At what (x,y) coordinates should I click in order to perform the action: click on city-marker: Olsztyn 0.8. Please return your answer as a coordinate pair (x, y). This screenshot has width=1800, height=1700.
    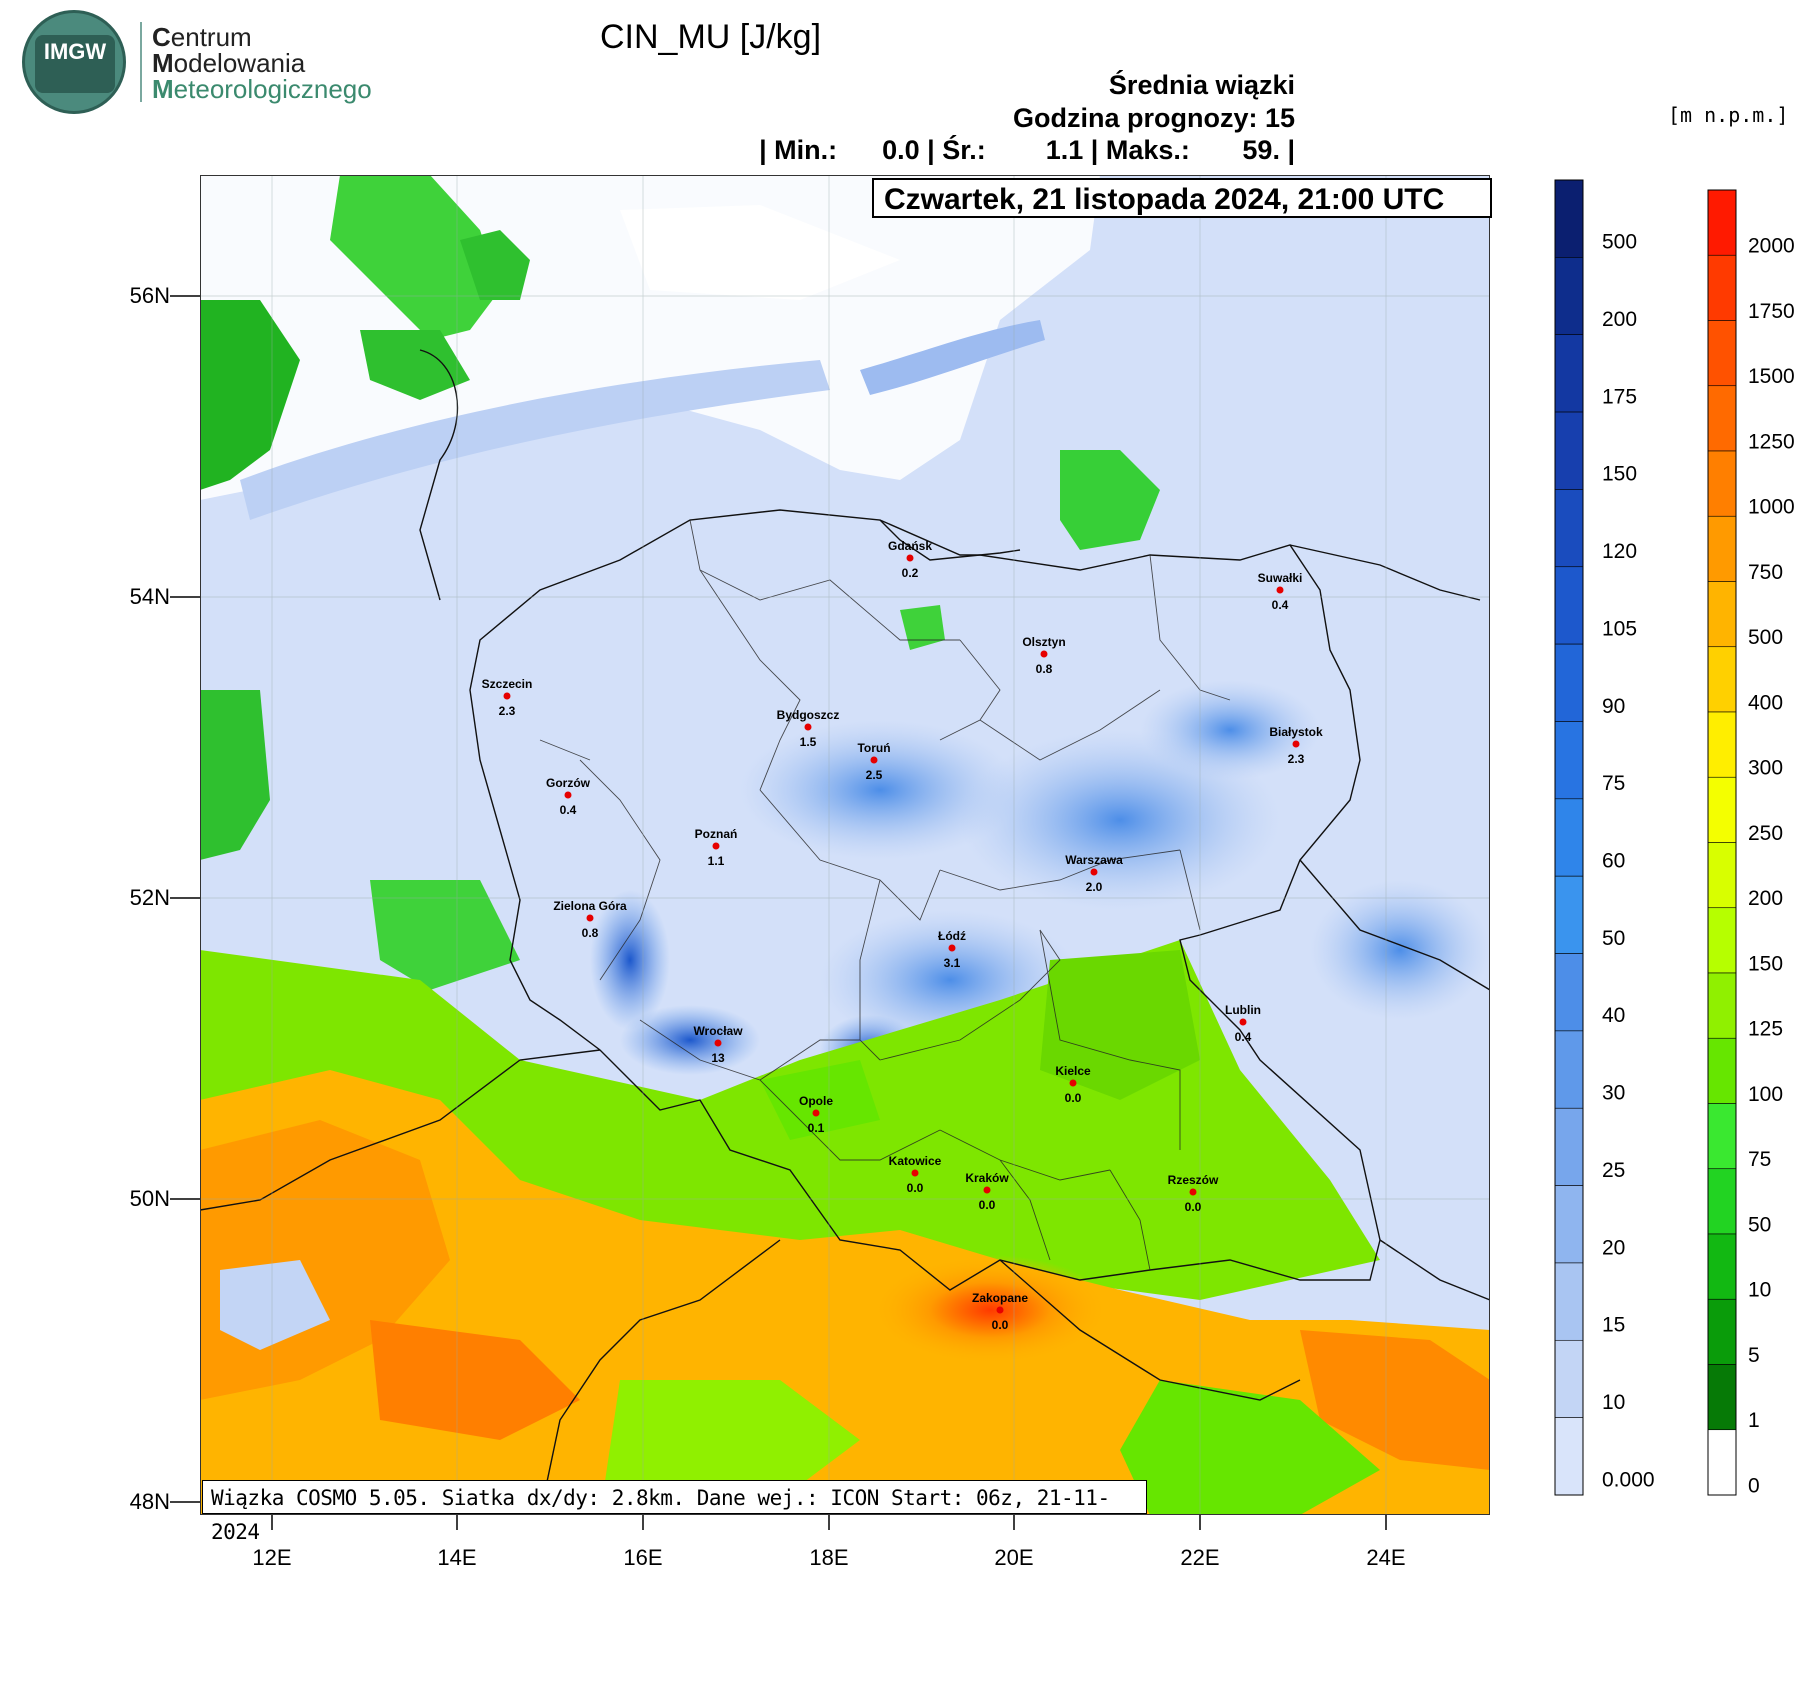
    Looking at the image, I should click on (1043, 655).